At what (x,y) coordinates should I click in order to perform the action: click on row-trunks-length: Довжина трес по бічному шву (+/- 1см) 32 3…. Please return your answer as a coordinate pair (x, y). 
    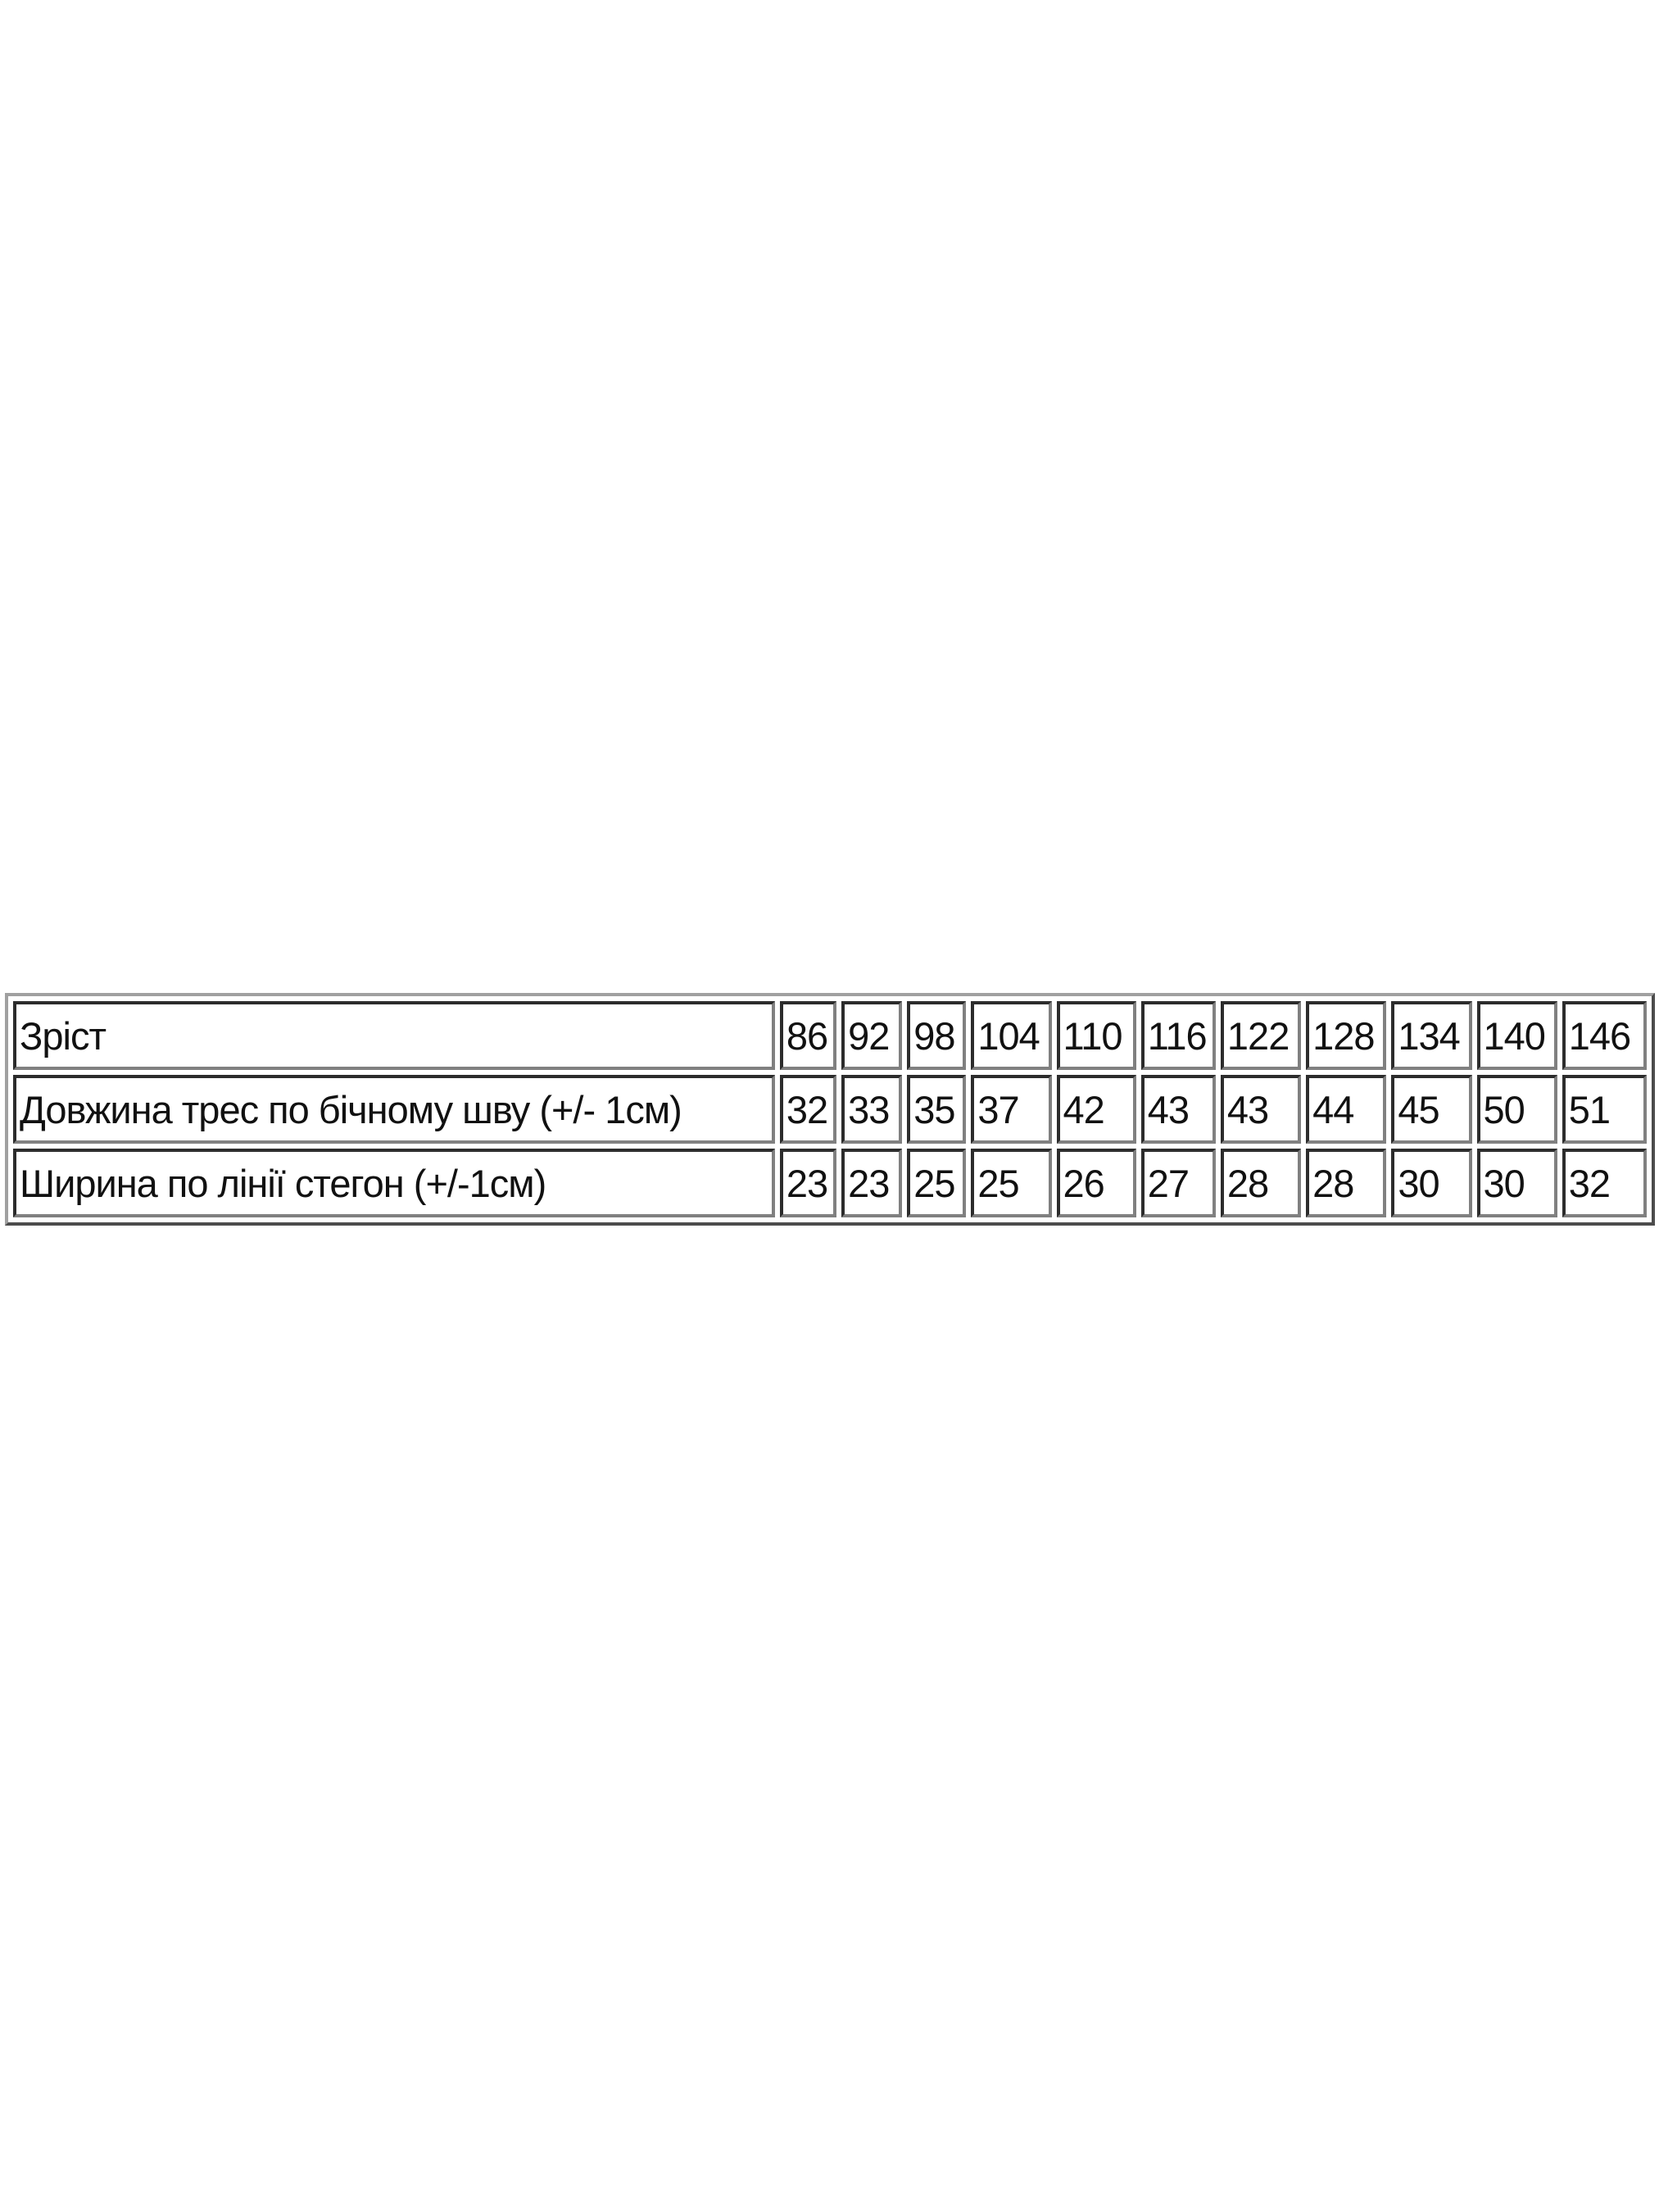
    Looking at the image, I should click on (830, 1109).